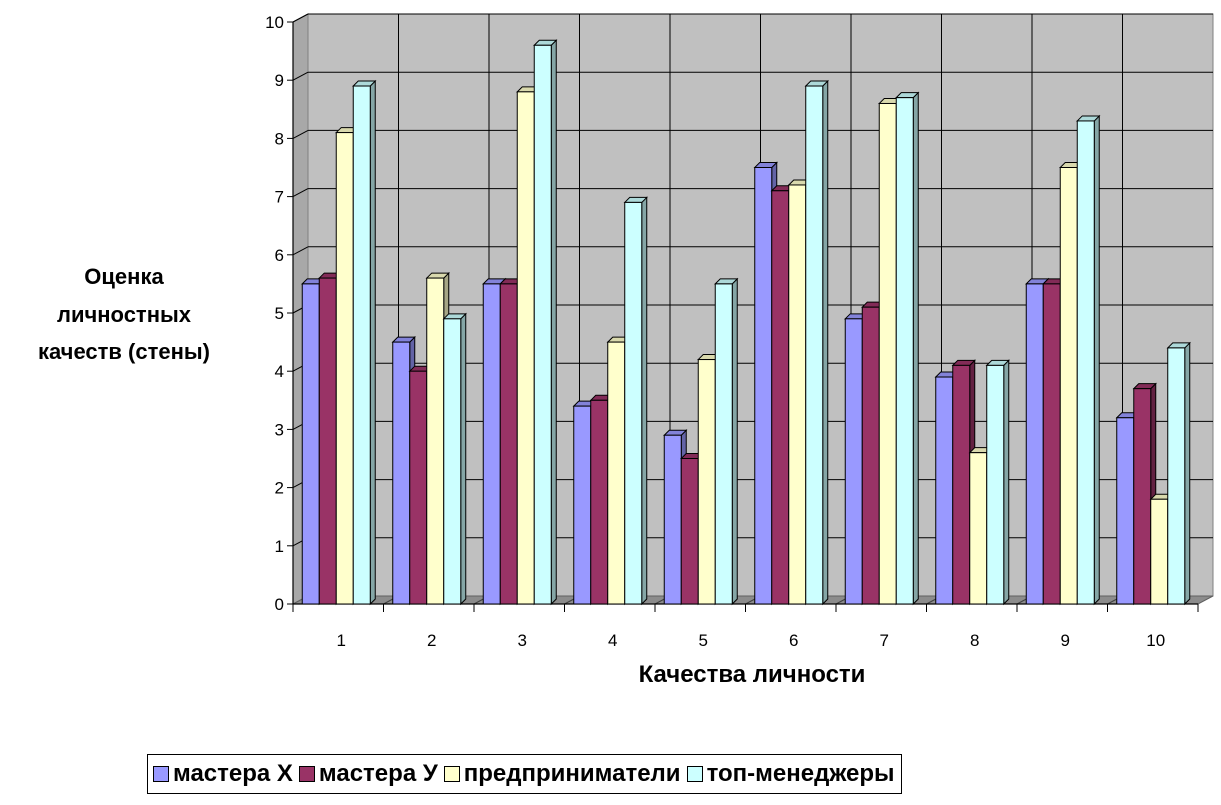 The width and height of the screenshot is (1221, 805). What do you see at coordinates (974, 640) in the screenshot?
I see `x-tick-label: 8` at bounding box center [974, 640].